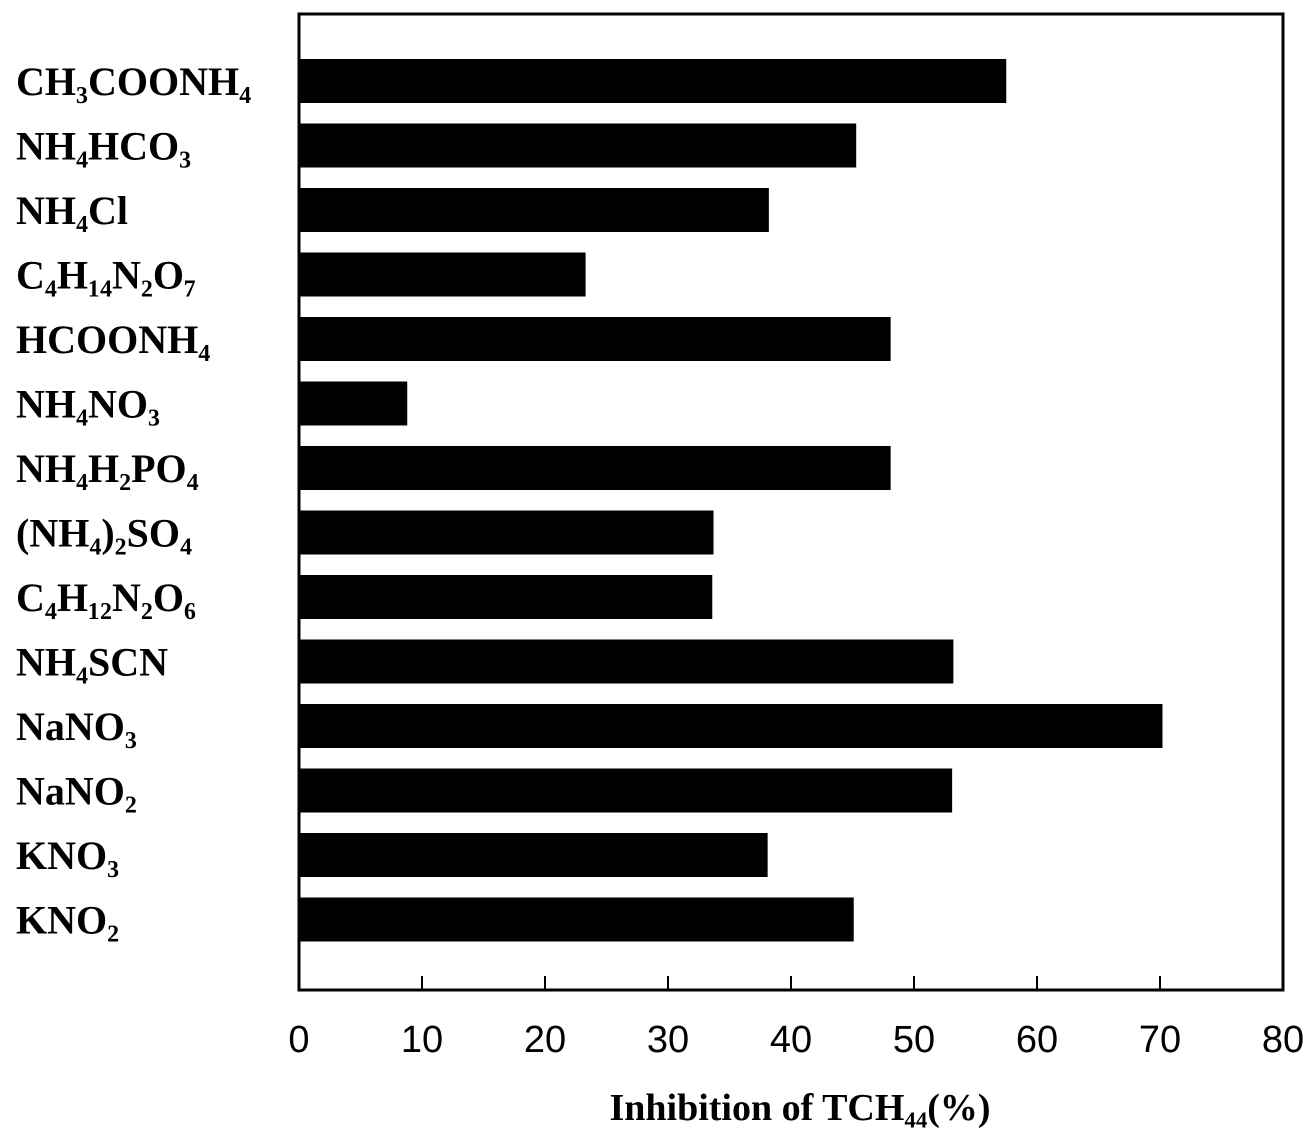  I want to click on category-label: NH₄NO₃, so click(88, 404).